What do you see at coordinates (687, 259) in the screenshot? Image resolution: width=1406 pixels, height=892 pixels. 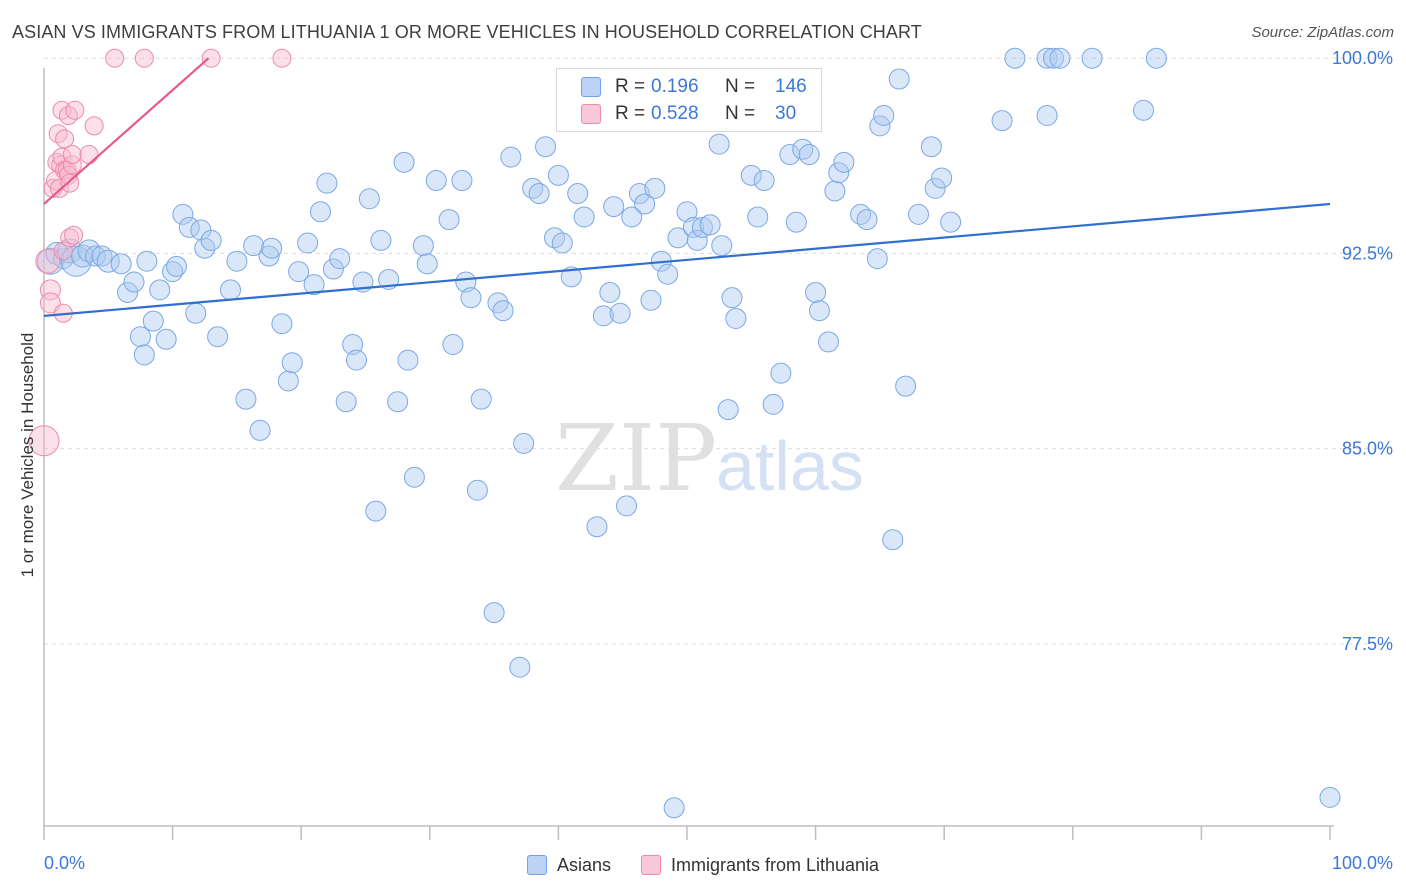 I see `trend-line-asians` at bounding box center [687, 259].